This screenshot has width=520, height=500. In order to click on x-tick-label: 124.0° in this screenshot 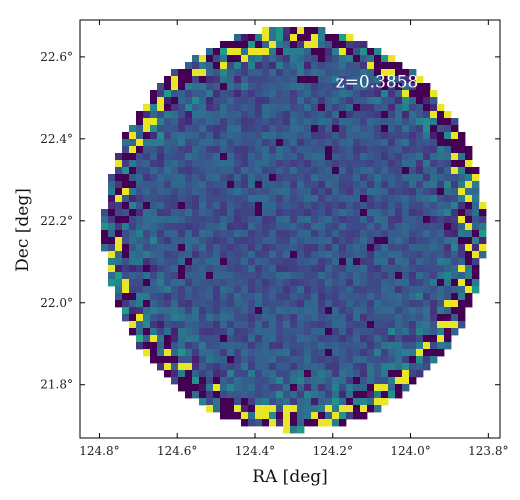, I will do `click(410, 451)`.